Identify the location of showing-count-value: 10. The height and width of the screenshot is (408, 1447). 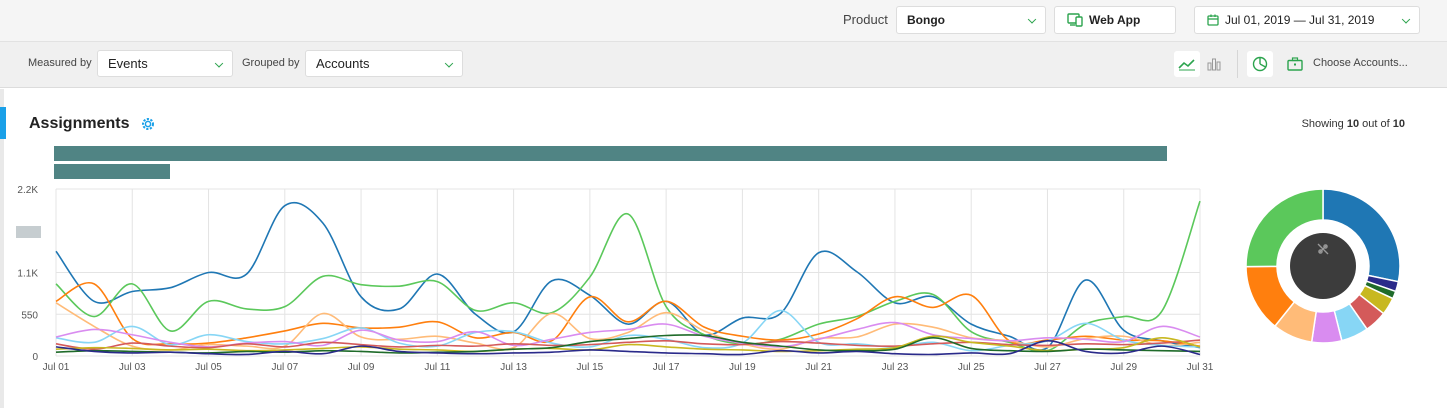
(1353, 124).